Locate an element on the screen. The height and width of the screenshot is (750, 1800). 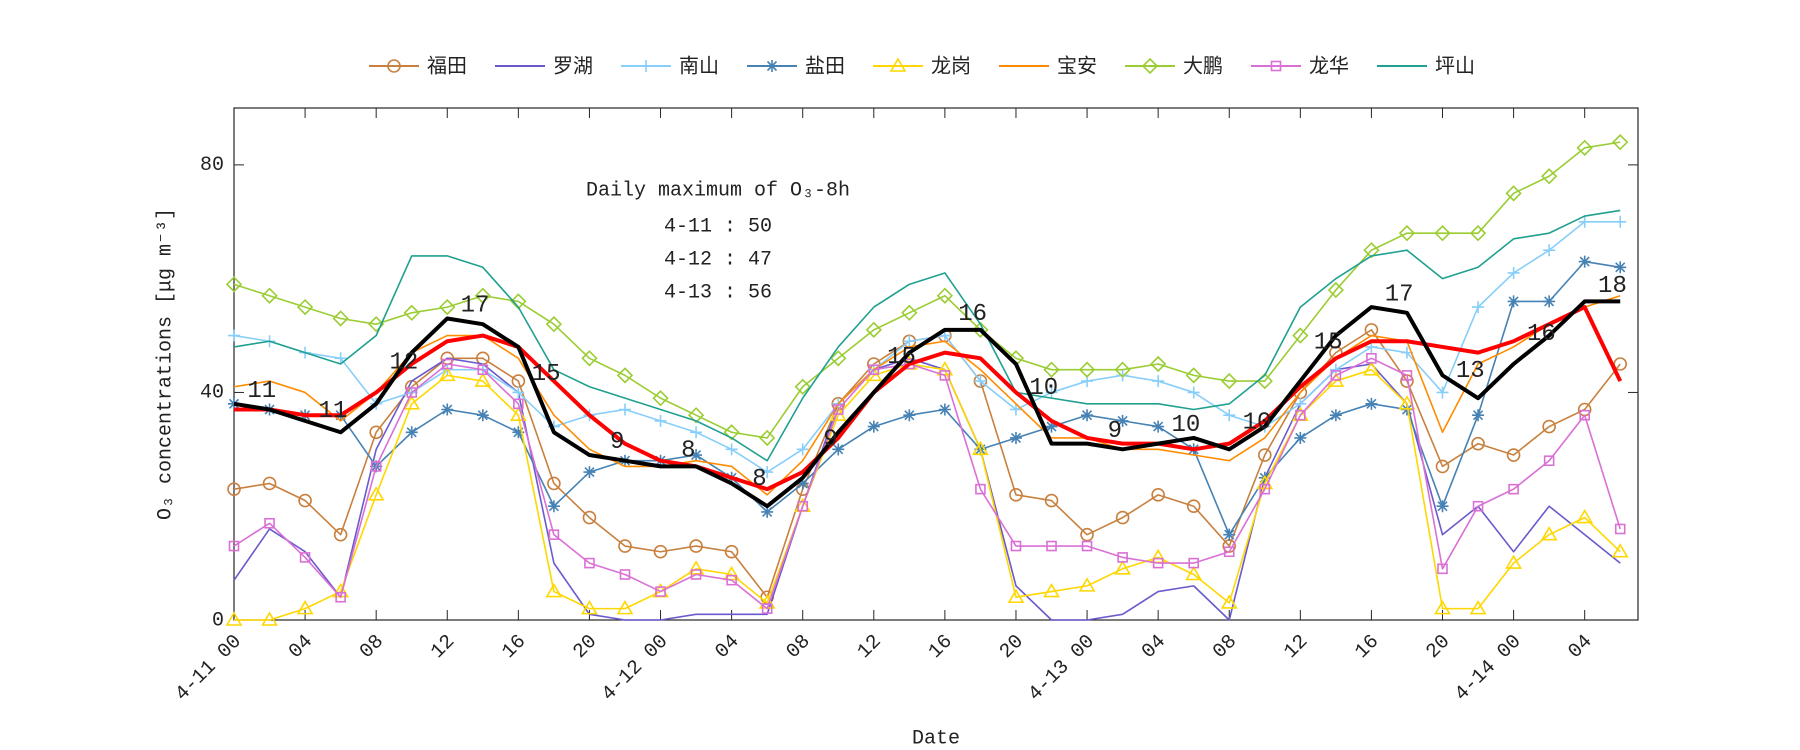
legend-label: 盐田 is located at coordinates (825, 66).